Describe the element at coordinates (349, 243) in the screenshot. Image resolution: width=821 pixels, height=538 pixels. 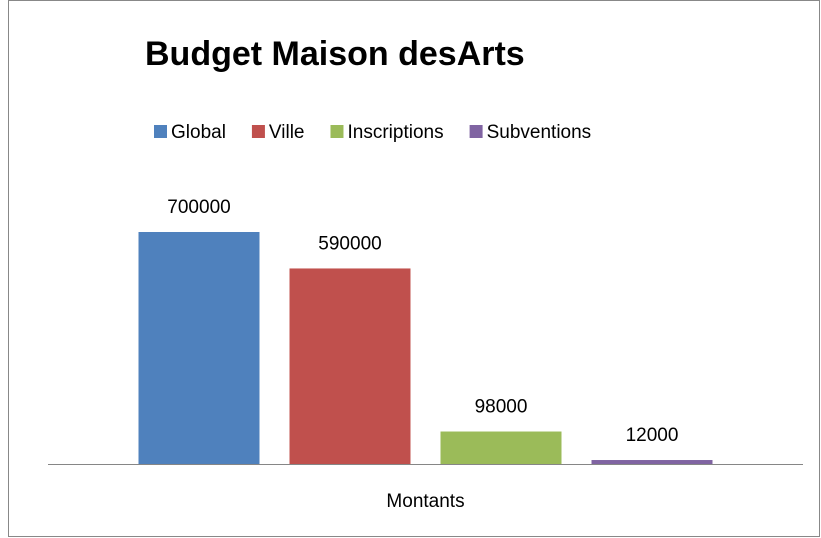
I see `data-label: 590000` at that location.